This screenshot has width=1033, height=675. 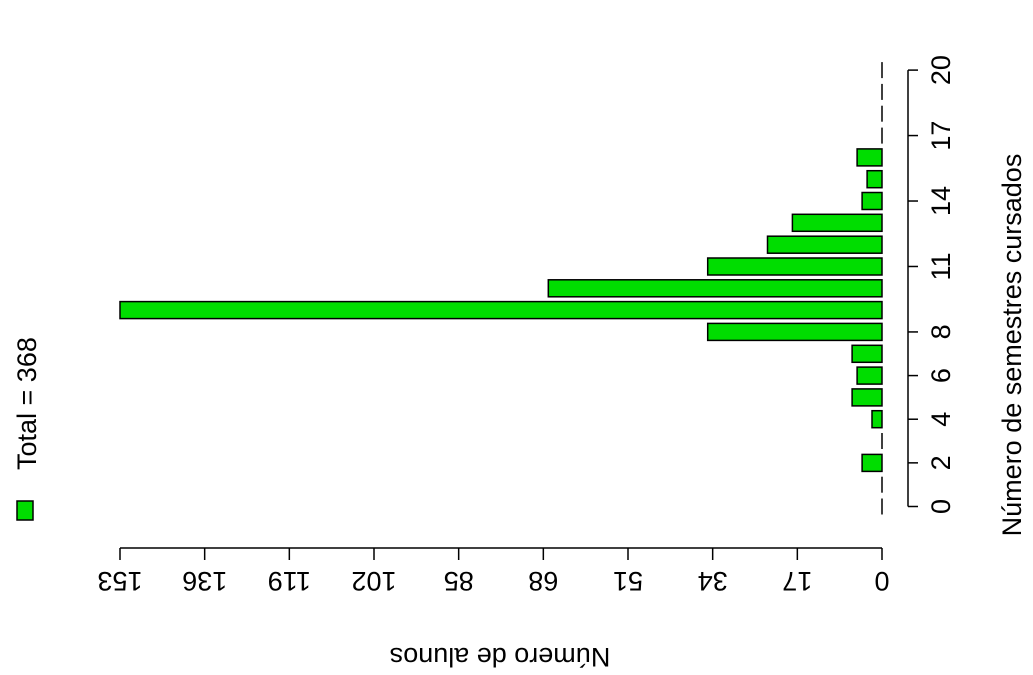 I want to click on category-tick-label: 11, so click(x=941, y=266).